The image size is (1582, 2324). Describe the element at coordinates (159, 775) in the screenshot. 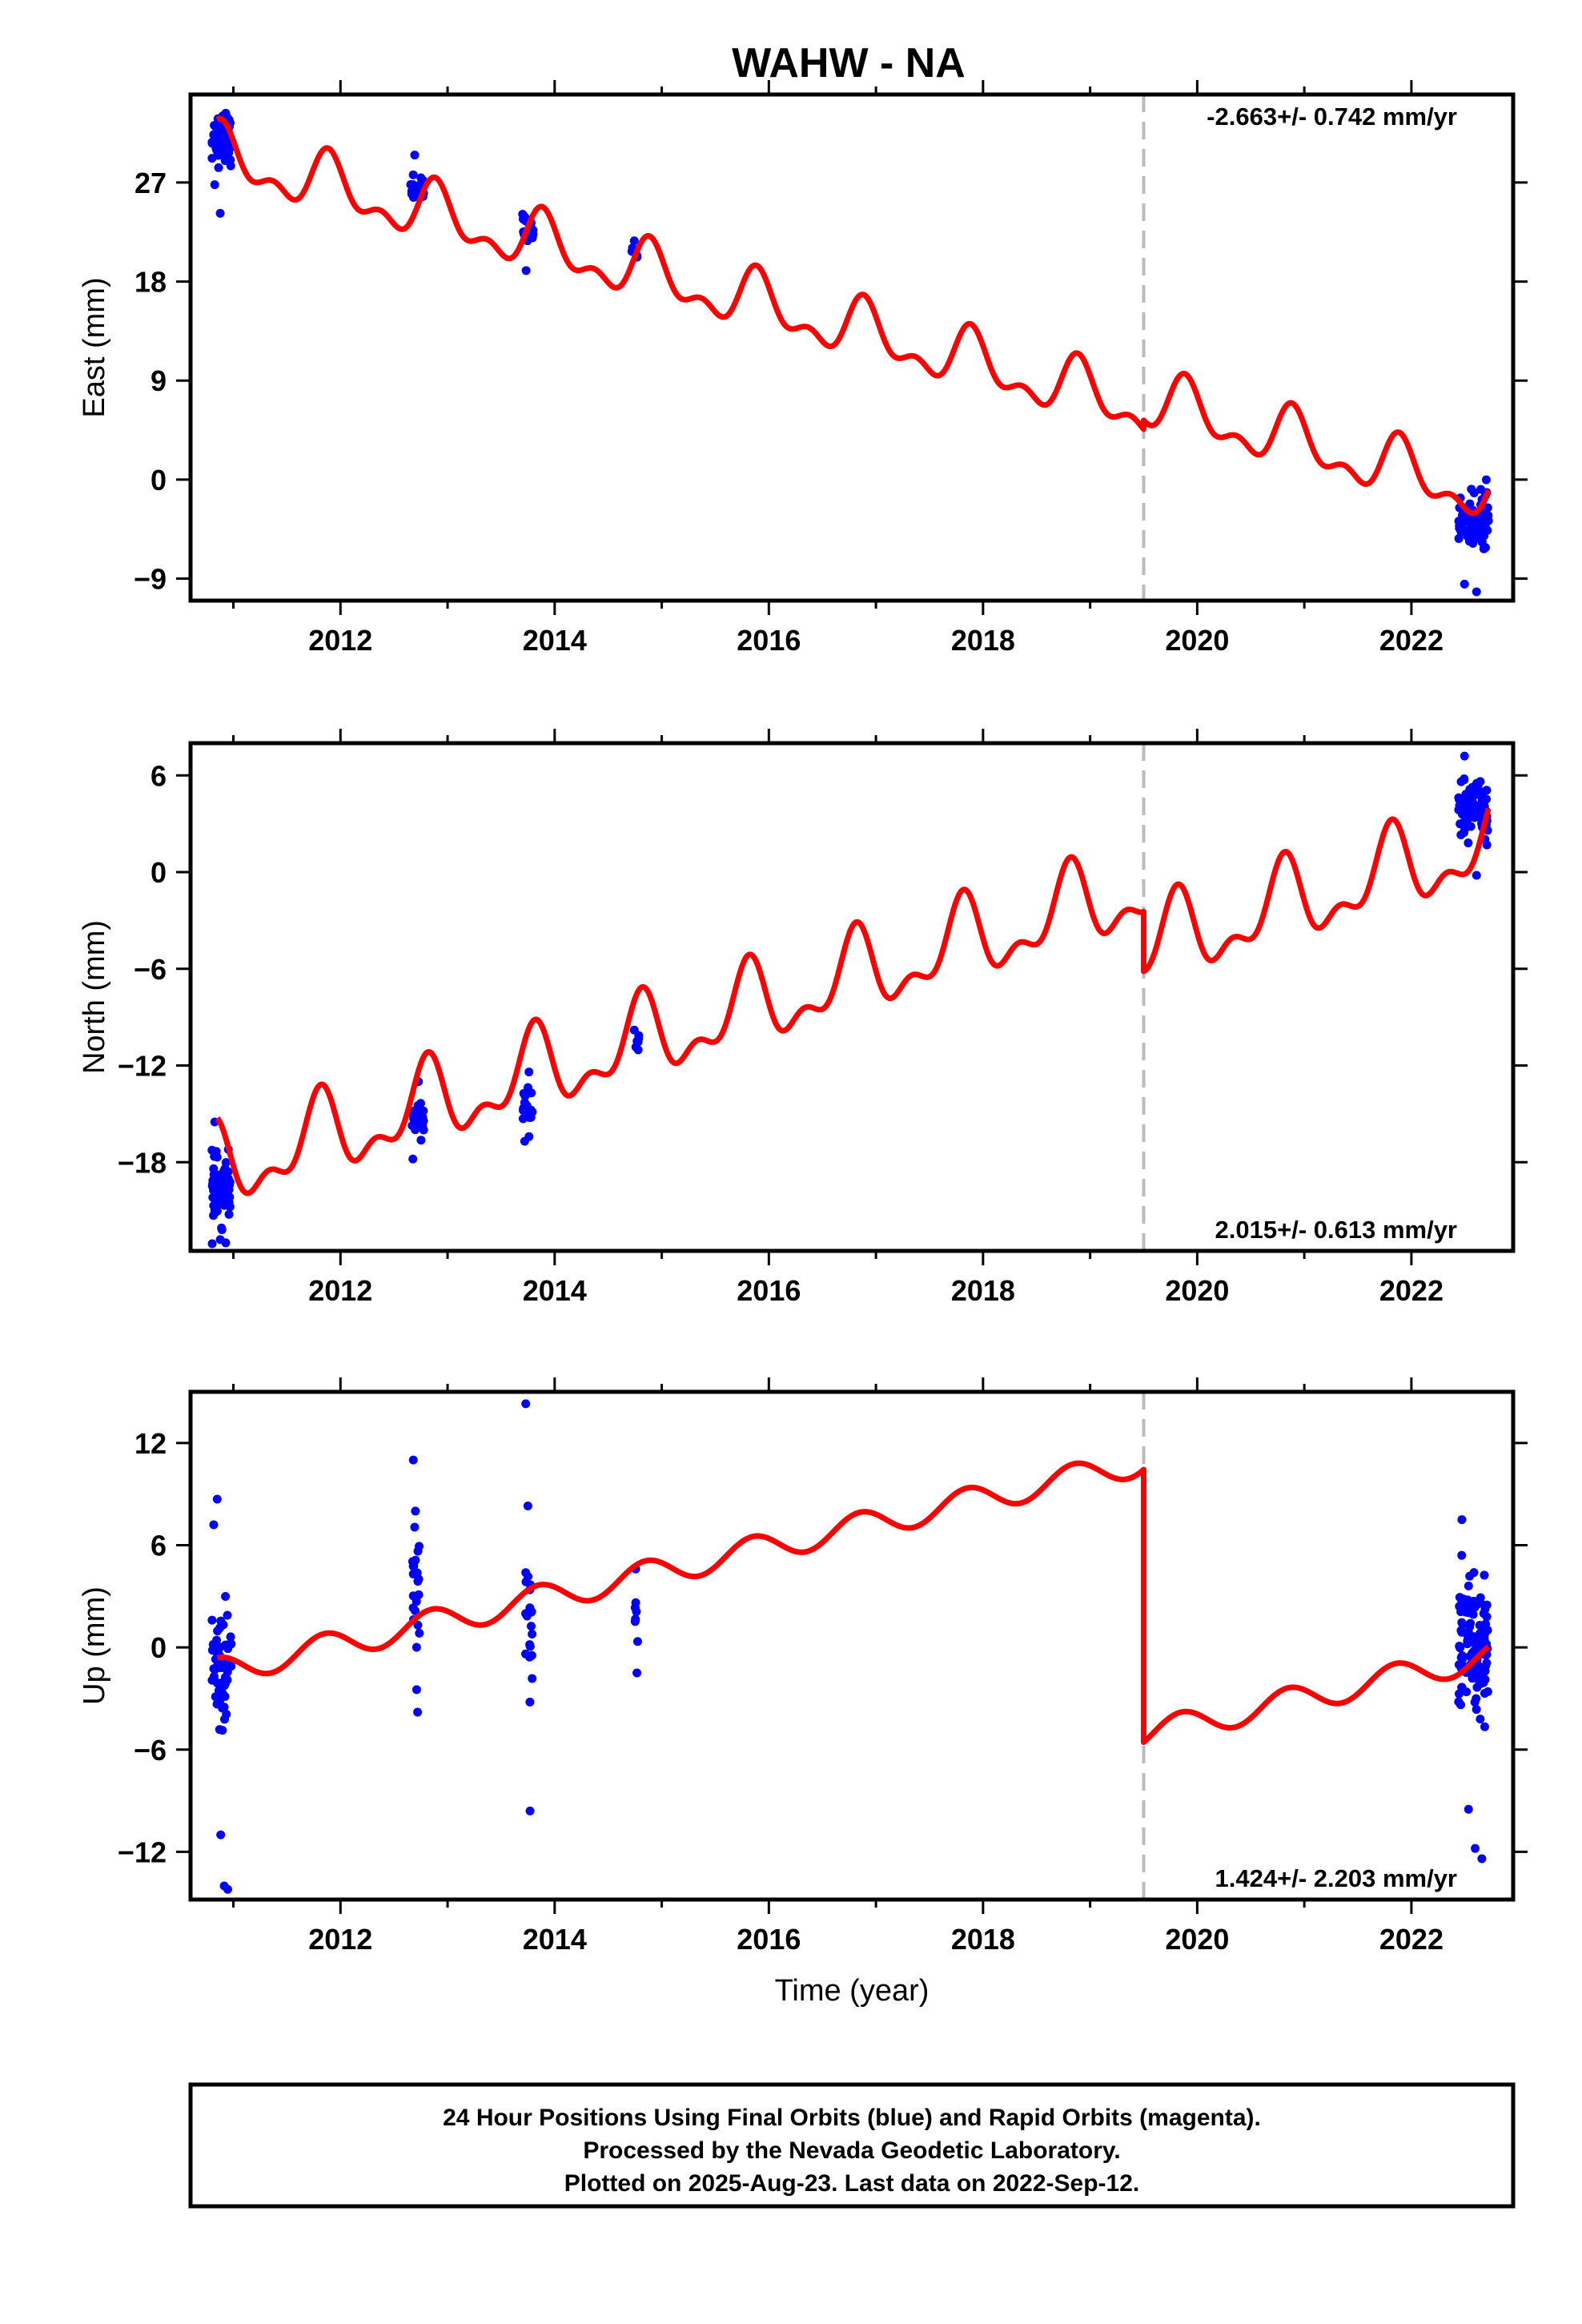

I see `y-tick-label: 6` at that location.